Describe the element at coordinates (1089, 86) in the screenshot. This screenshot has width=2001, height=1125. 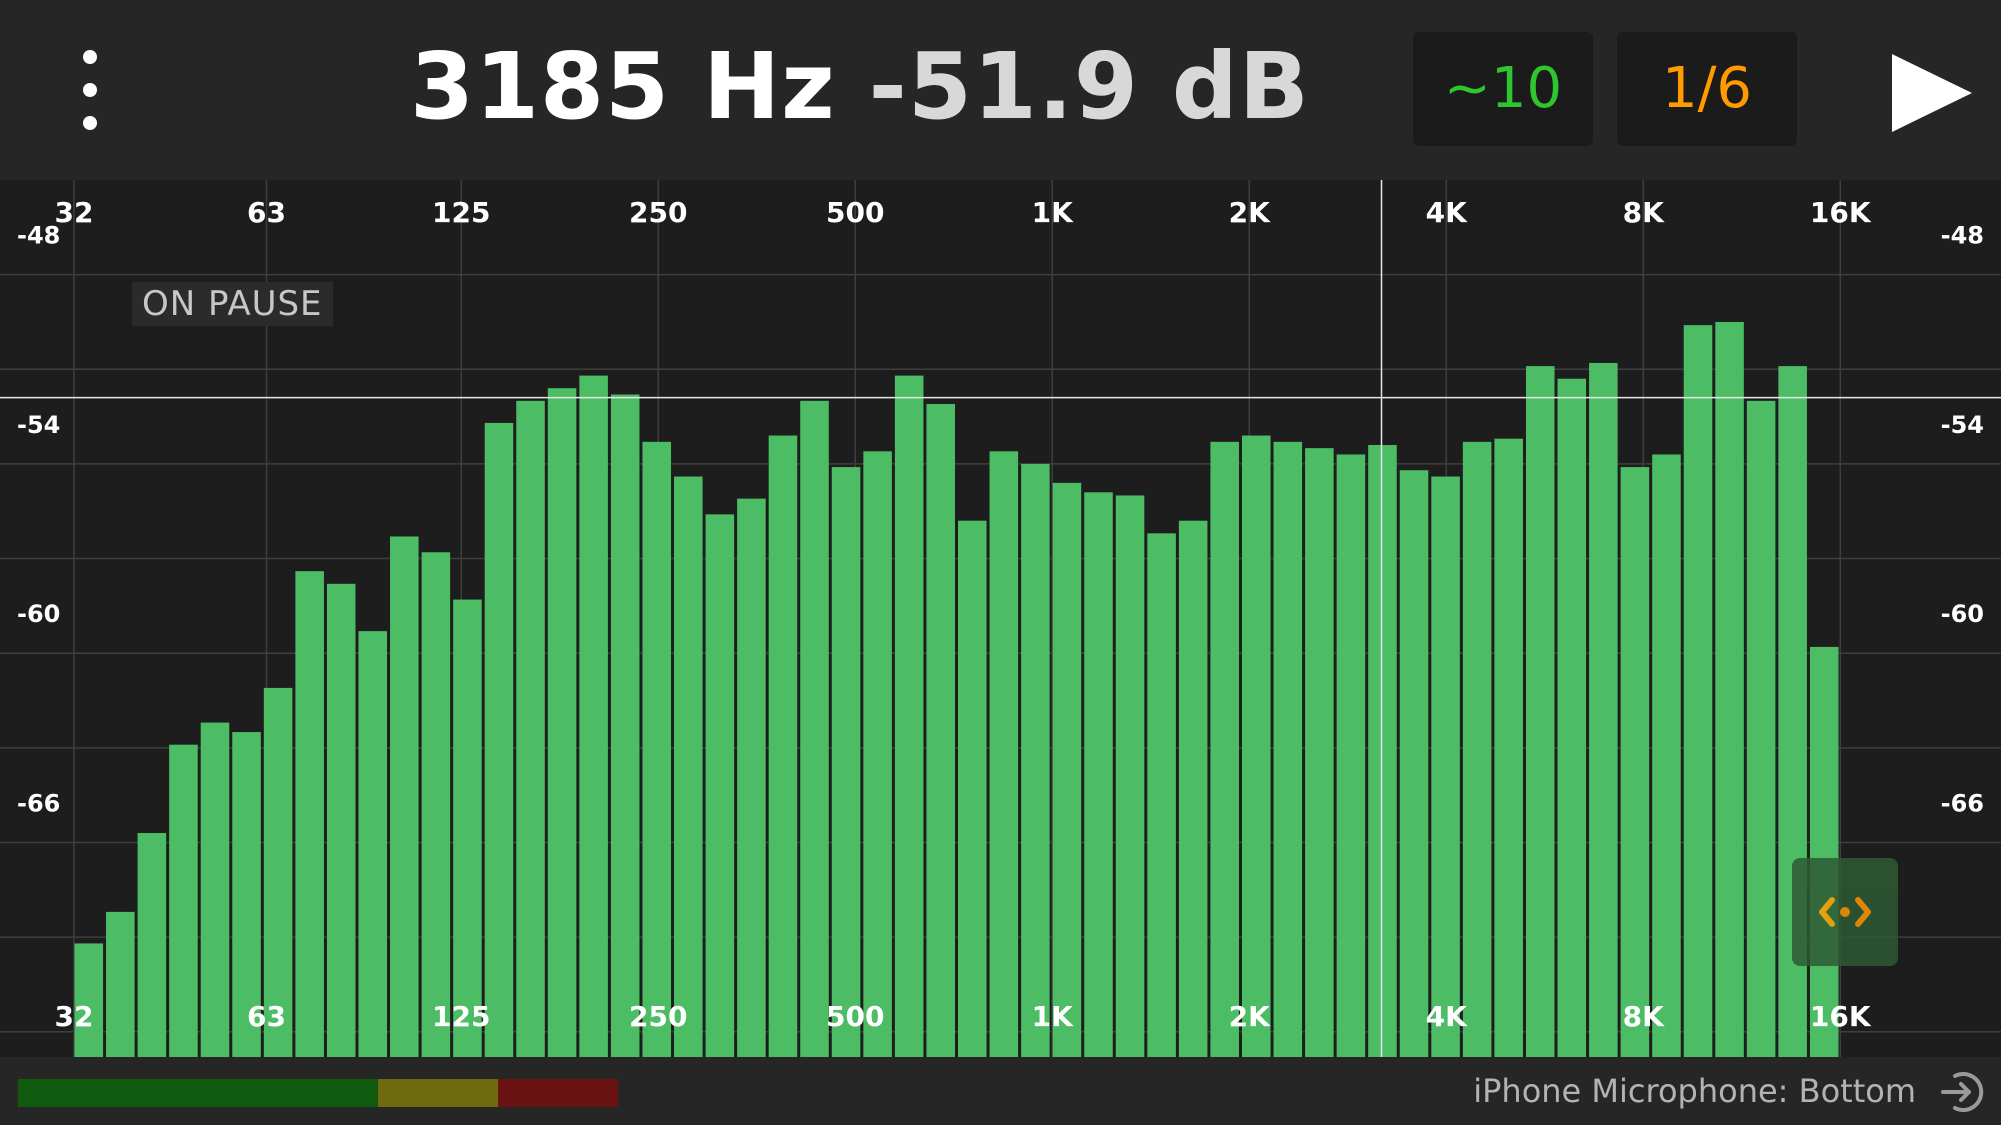
I see `level-readout: -51.9 dB` at that location.